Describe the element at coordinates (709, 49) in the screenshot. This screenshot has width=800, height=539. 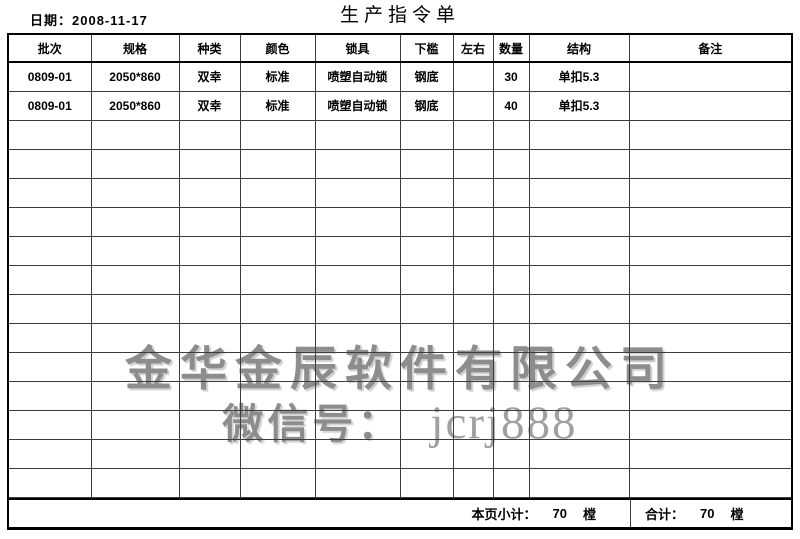
I see `column-header: 备注` at that location.